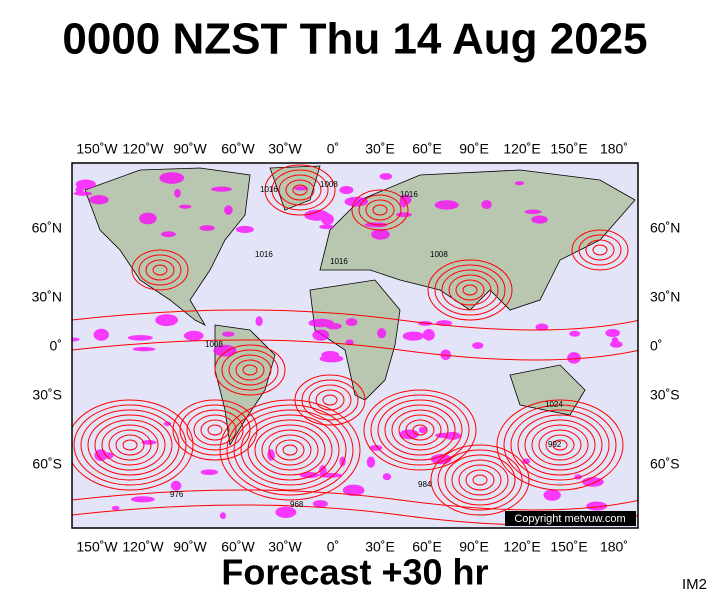 The image size is (711, 600). I want to click on latitude-label-right: 30˚N, so click(665, 297).